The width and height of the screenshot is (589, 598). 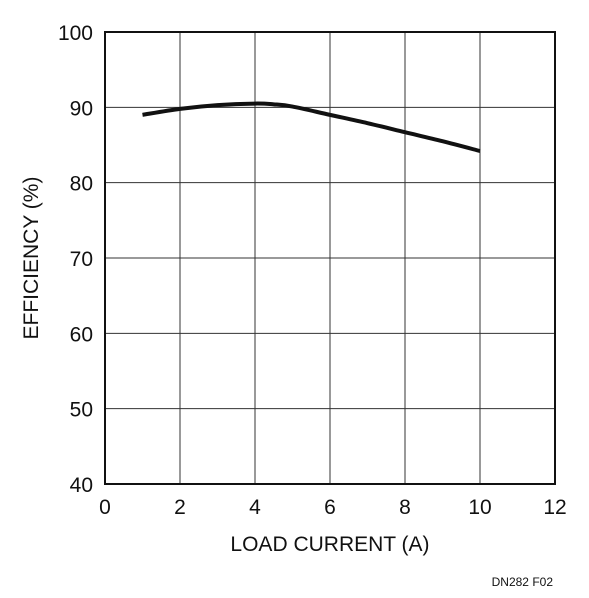 I want to click on y-tick-label: 50, so click(x=81, y=410).